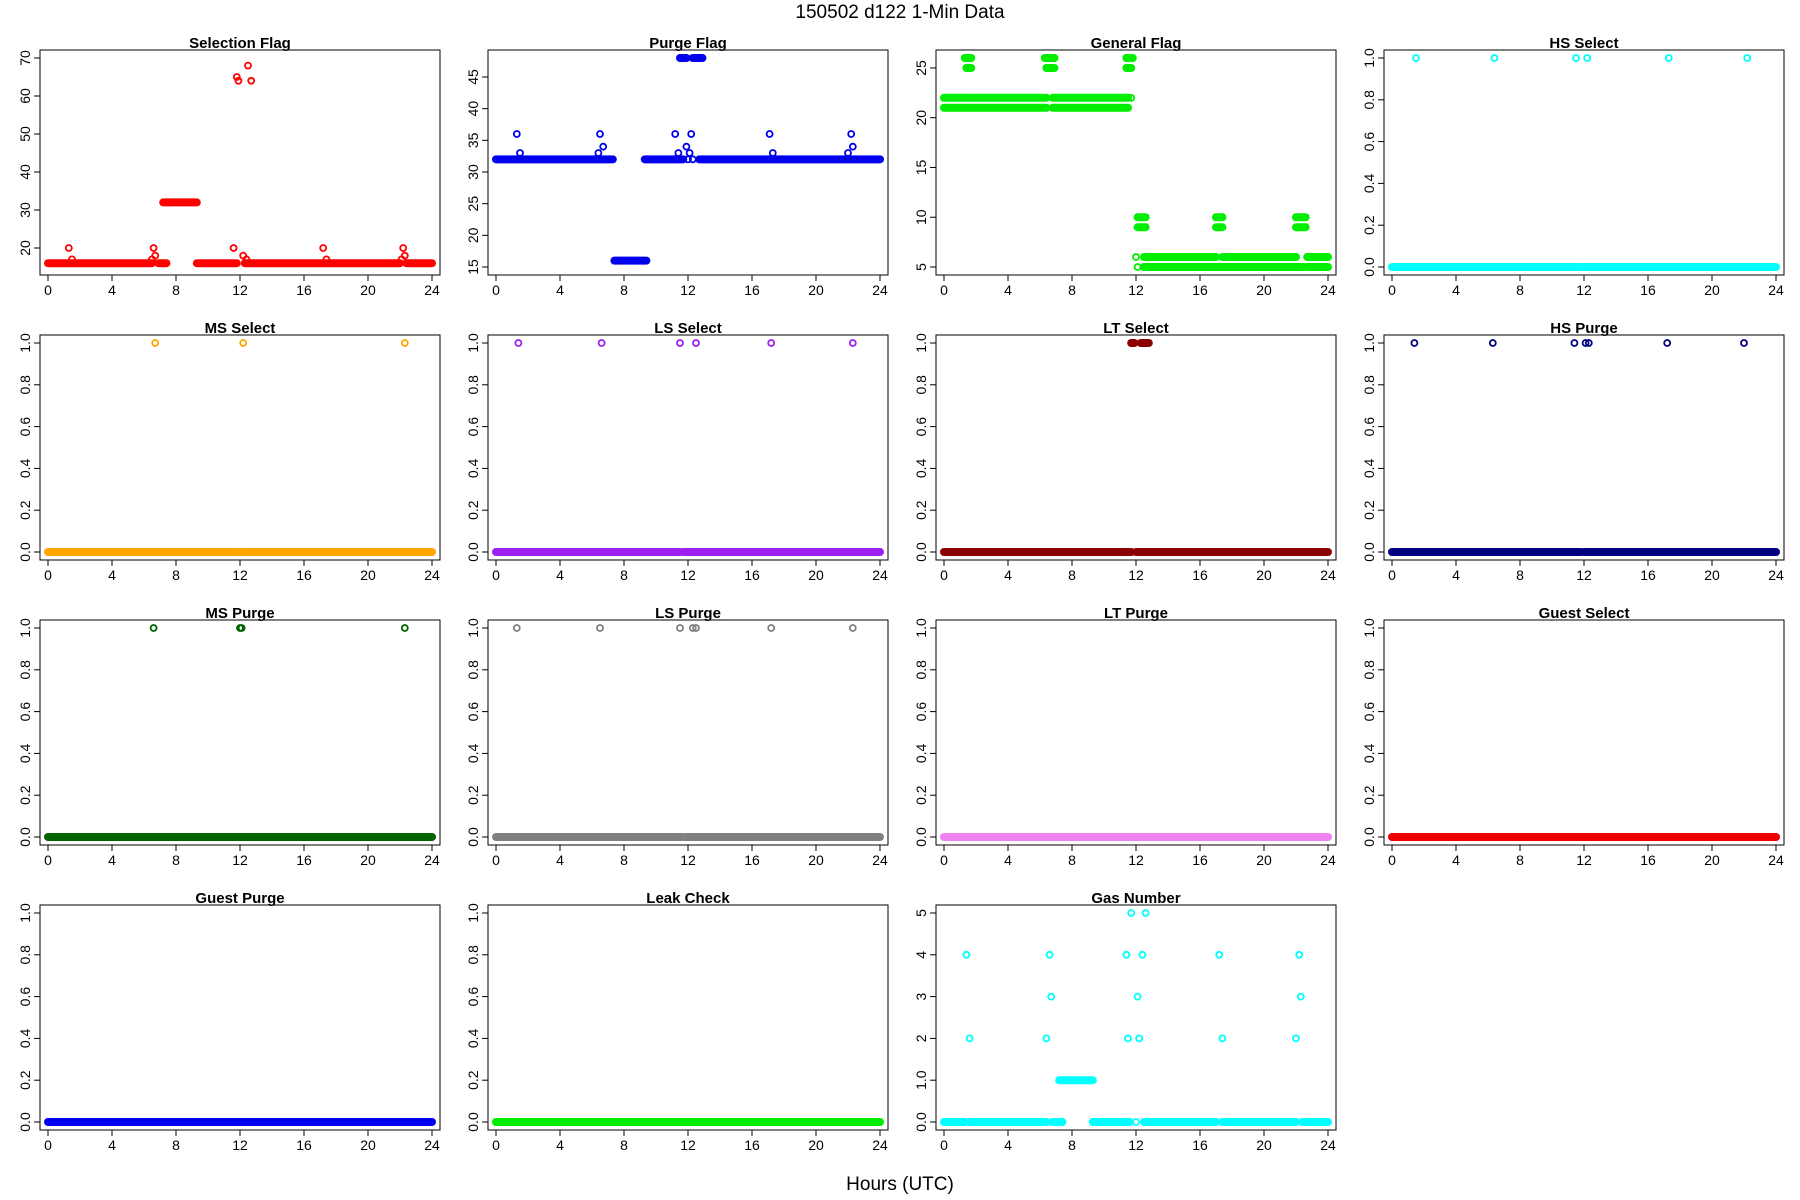 This screenshot has width=1800, height=1200. Describe the element at coordinates (239, 898) in the screenshot. I see `panel-title: Guest Purge` at that location.